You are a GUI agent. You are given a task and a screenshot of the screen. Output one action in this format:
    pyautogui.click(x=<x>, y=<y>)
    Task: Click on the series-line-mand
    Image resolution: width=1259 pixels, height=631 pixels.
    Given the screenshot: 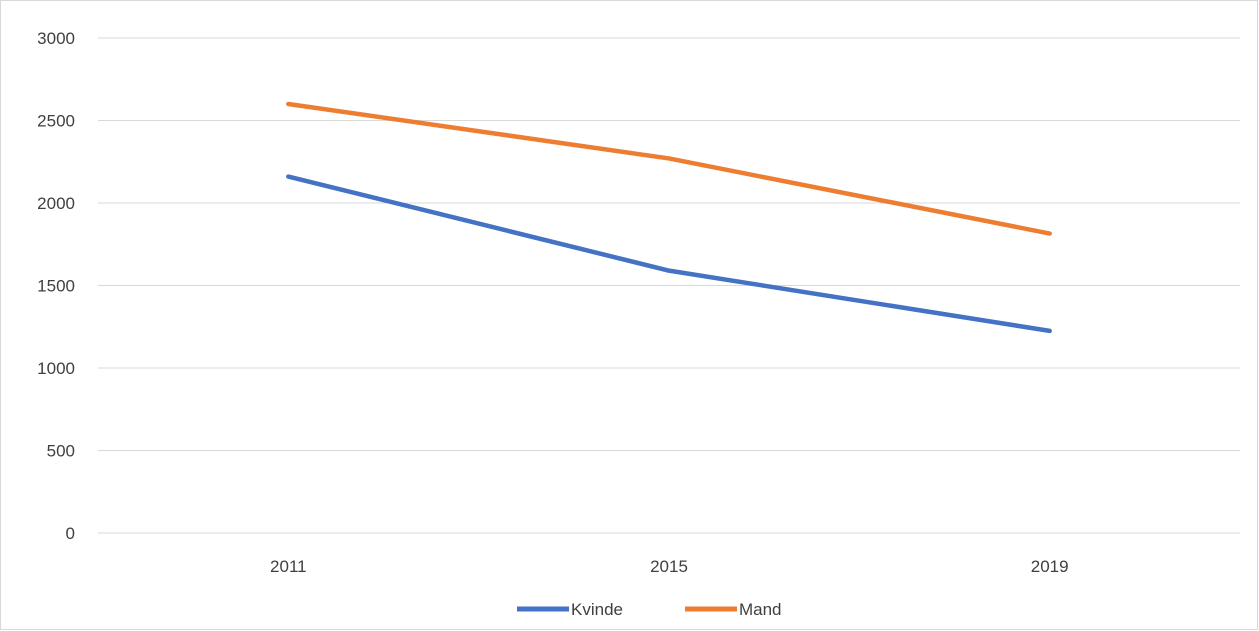 What is the action you would take?
    pyautogui.click(x=669, y=168)
    